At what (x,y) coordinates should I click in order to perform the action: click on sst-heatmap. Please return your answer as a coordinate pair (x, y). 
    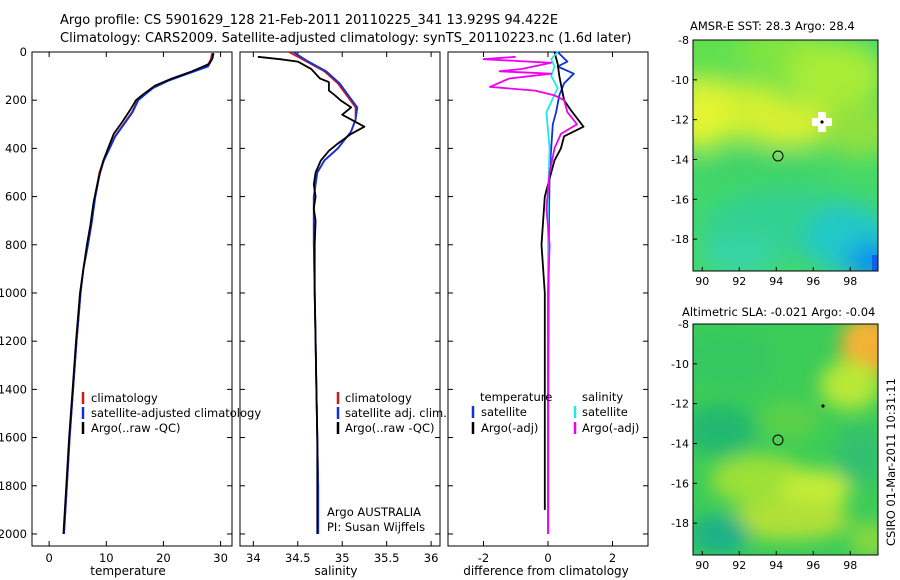
    Looking at the image, I should click on (785, 155).